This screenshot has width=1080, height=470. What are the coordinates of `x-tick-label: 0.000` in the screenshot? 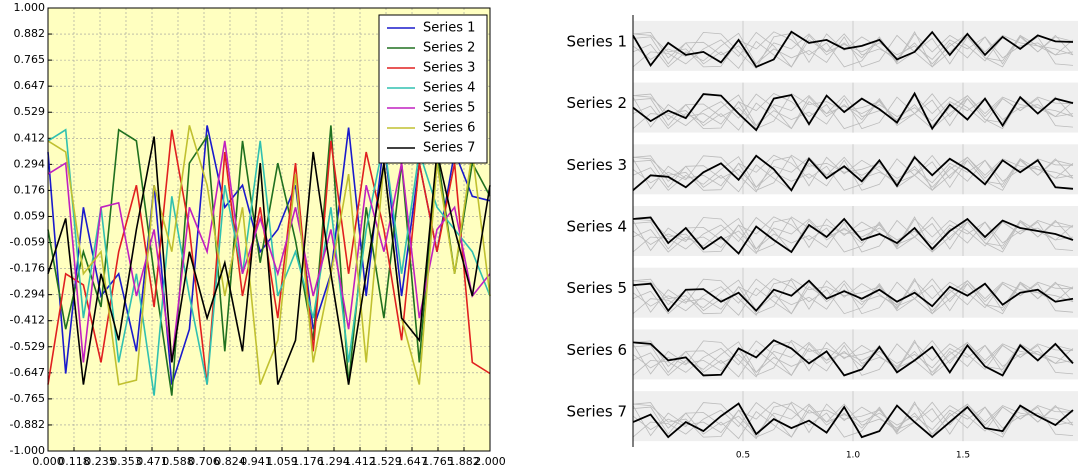 It's located at (48, 461).